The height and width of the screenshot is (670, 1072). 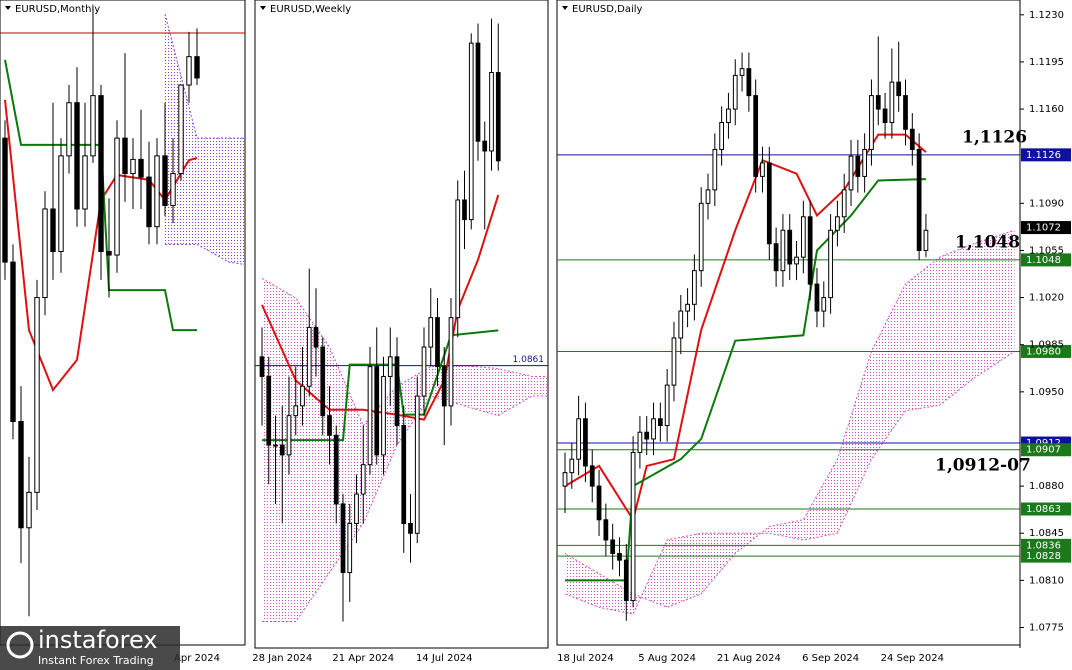 I want to click on level-label: 1.0907, so click(x=1043, y=450).